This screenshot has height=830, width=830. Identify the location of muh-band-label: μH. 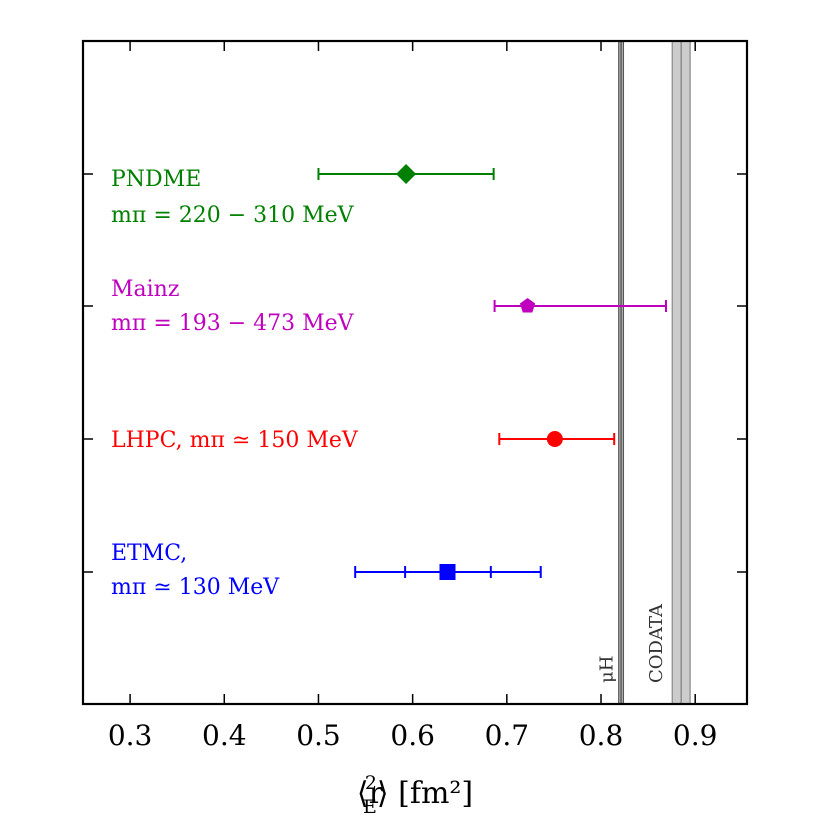
(607, 669).